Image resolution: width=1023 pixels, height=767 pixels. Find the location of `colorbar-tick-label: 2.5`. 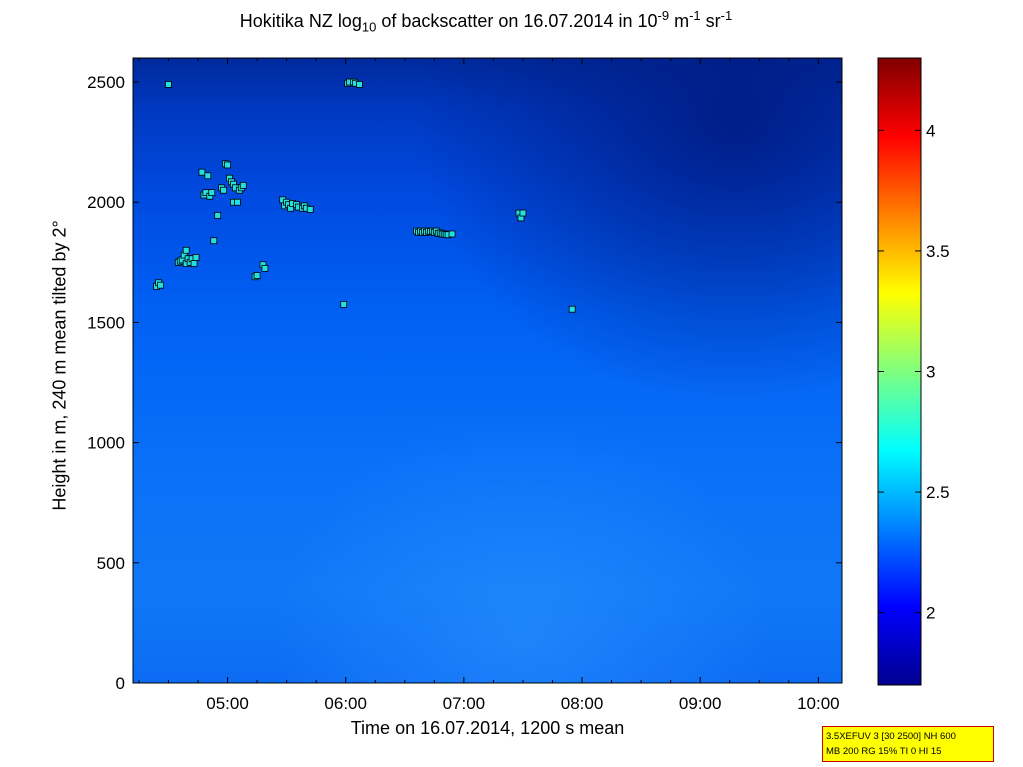

colorbar-tick-label: 2.5 is located at coordinates (938, 492).